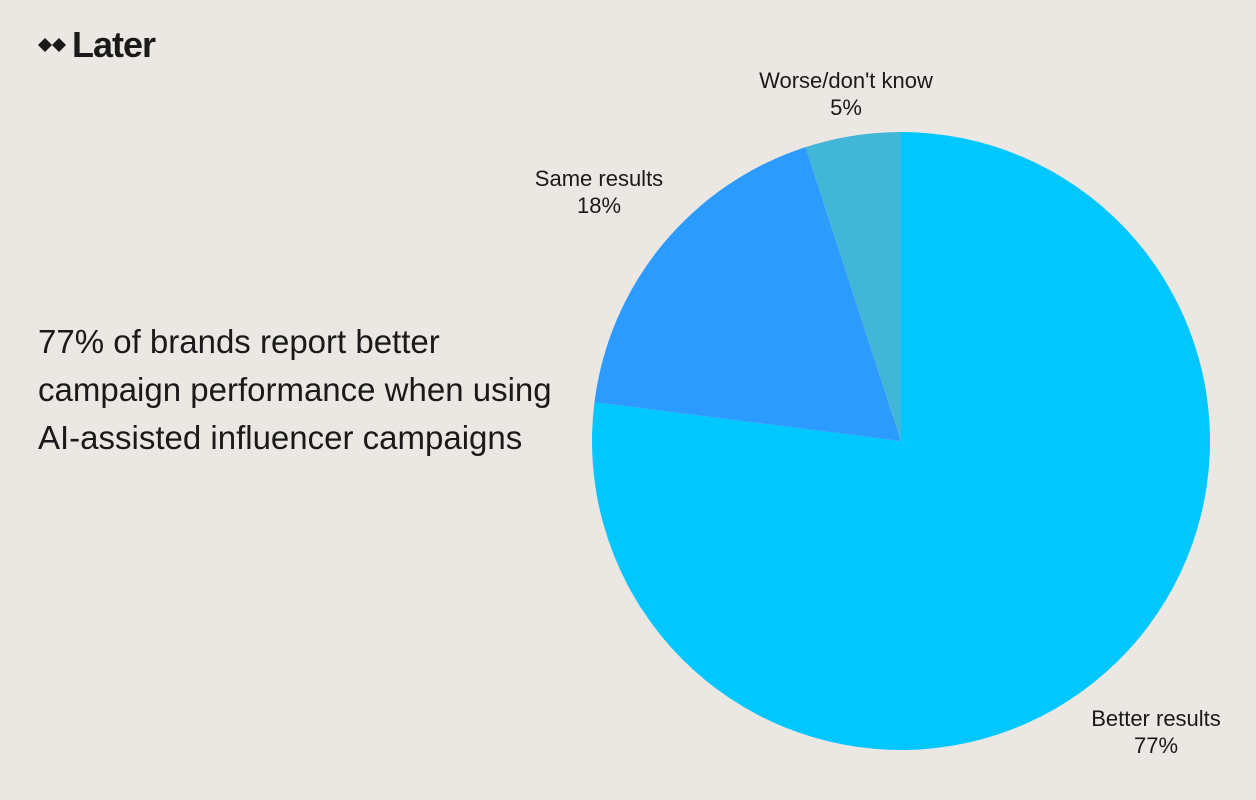 The width and height of the screenshot is (1256, 800). What do you see at coordinates (846, 107) in the screenshot?
I see `slice-value-label: 5%` at bounding box center [846, 107].